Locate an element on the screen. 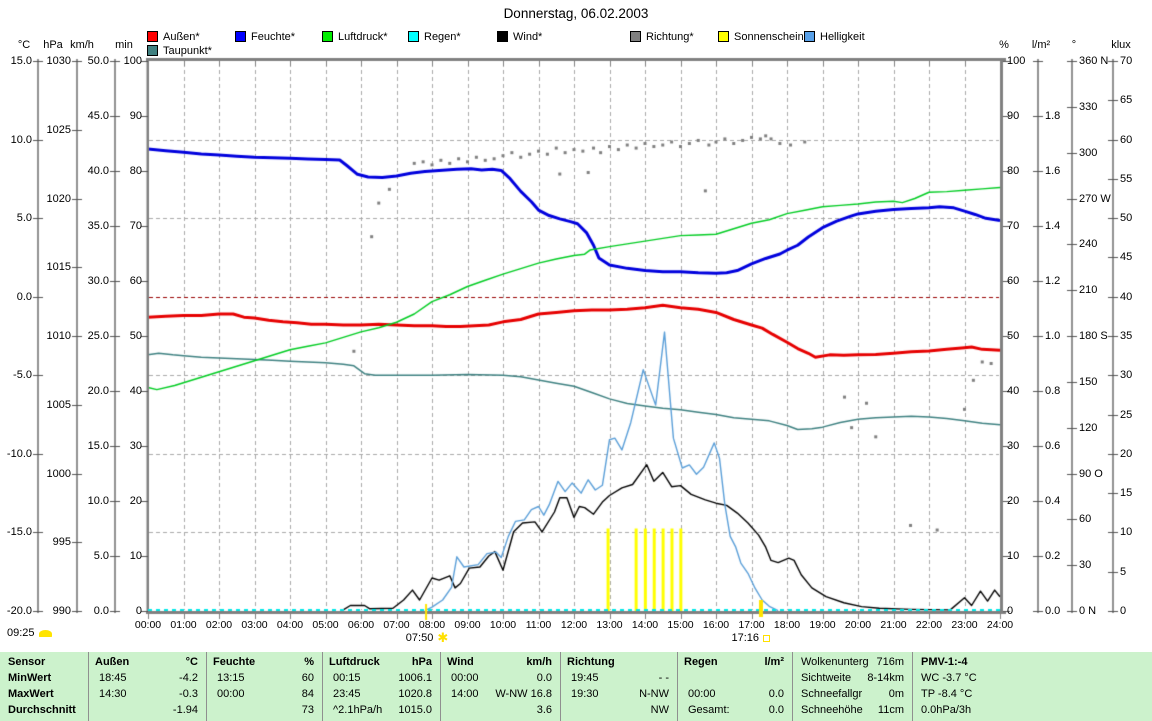 The height and width of the screenshot is (721, 1152). table-cell: W-NW 16.8 is located at coordinates (523, 694).